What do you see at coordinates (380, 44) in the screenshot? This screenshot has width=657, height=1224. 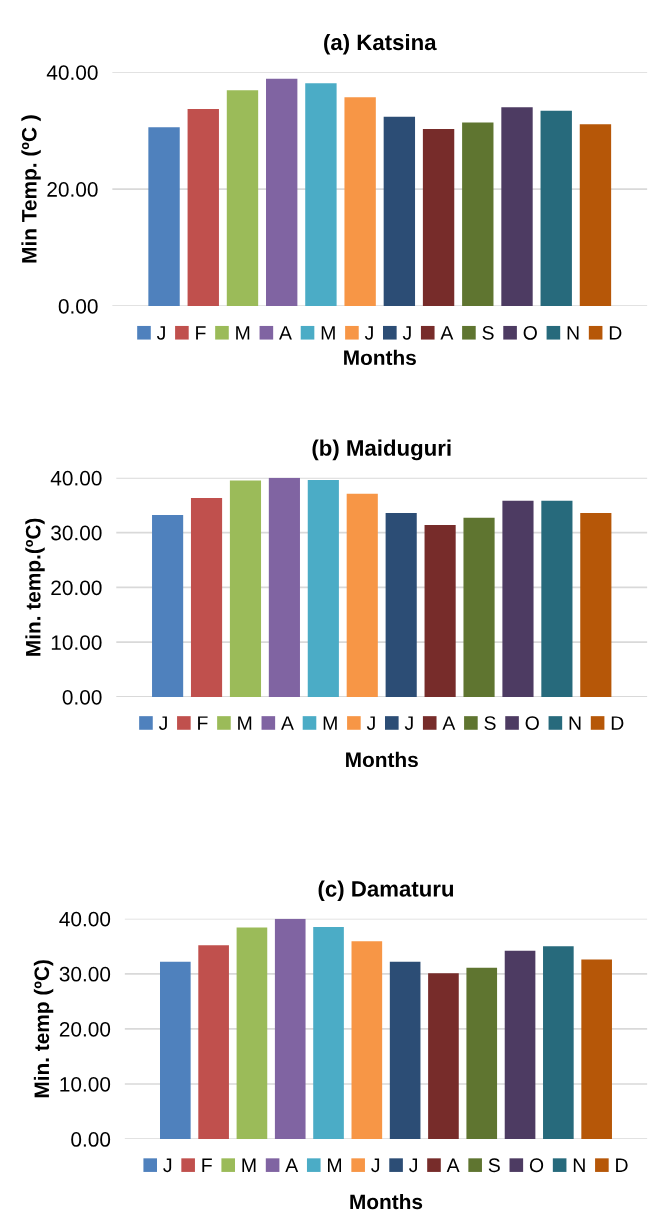 I see `chart-title: (a) Katsina` at bounding box center [380, 44].